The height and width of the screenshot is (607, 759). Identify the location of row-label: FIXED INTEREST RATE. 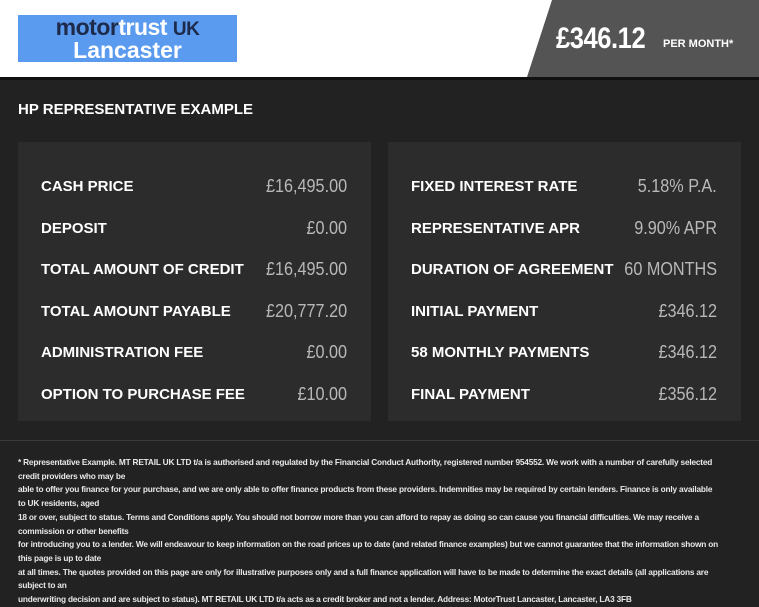
(494, 187).